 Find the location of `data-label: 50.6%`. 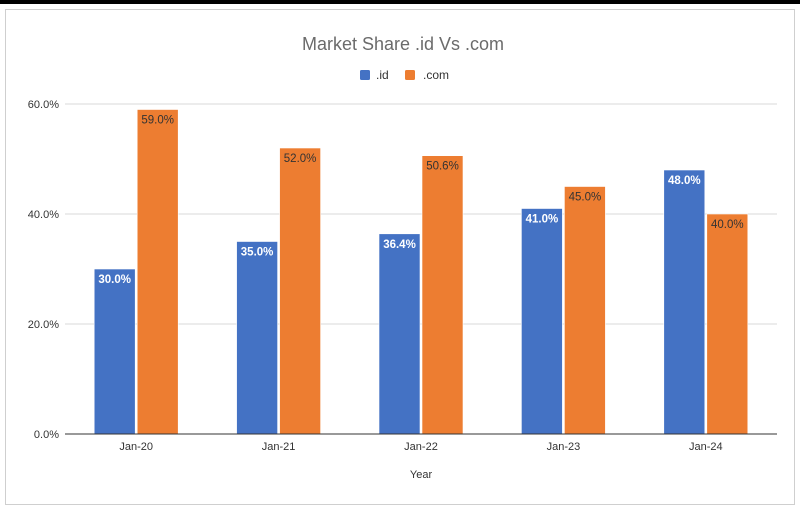

data-label: 50.6% is located at coordinates (442, 167).